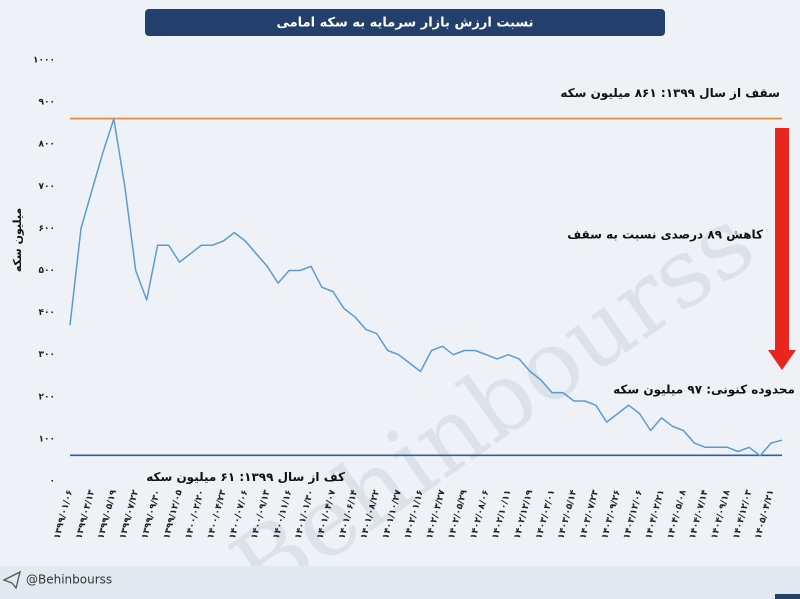 This screenshot has width=800, height=599. I want to click on x-tick-label: ۱۳۹۹/۰۳/۱۳, so click(85, 514).